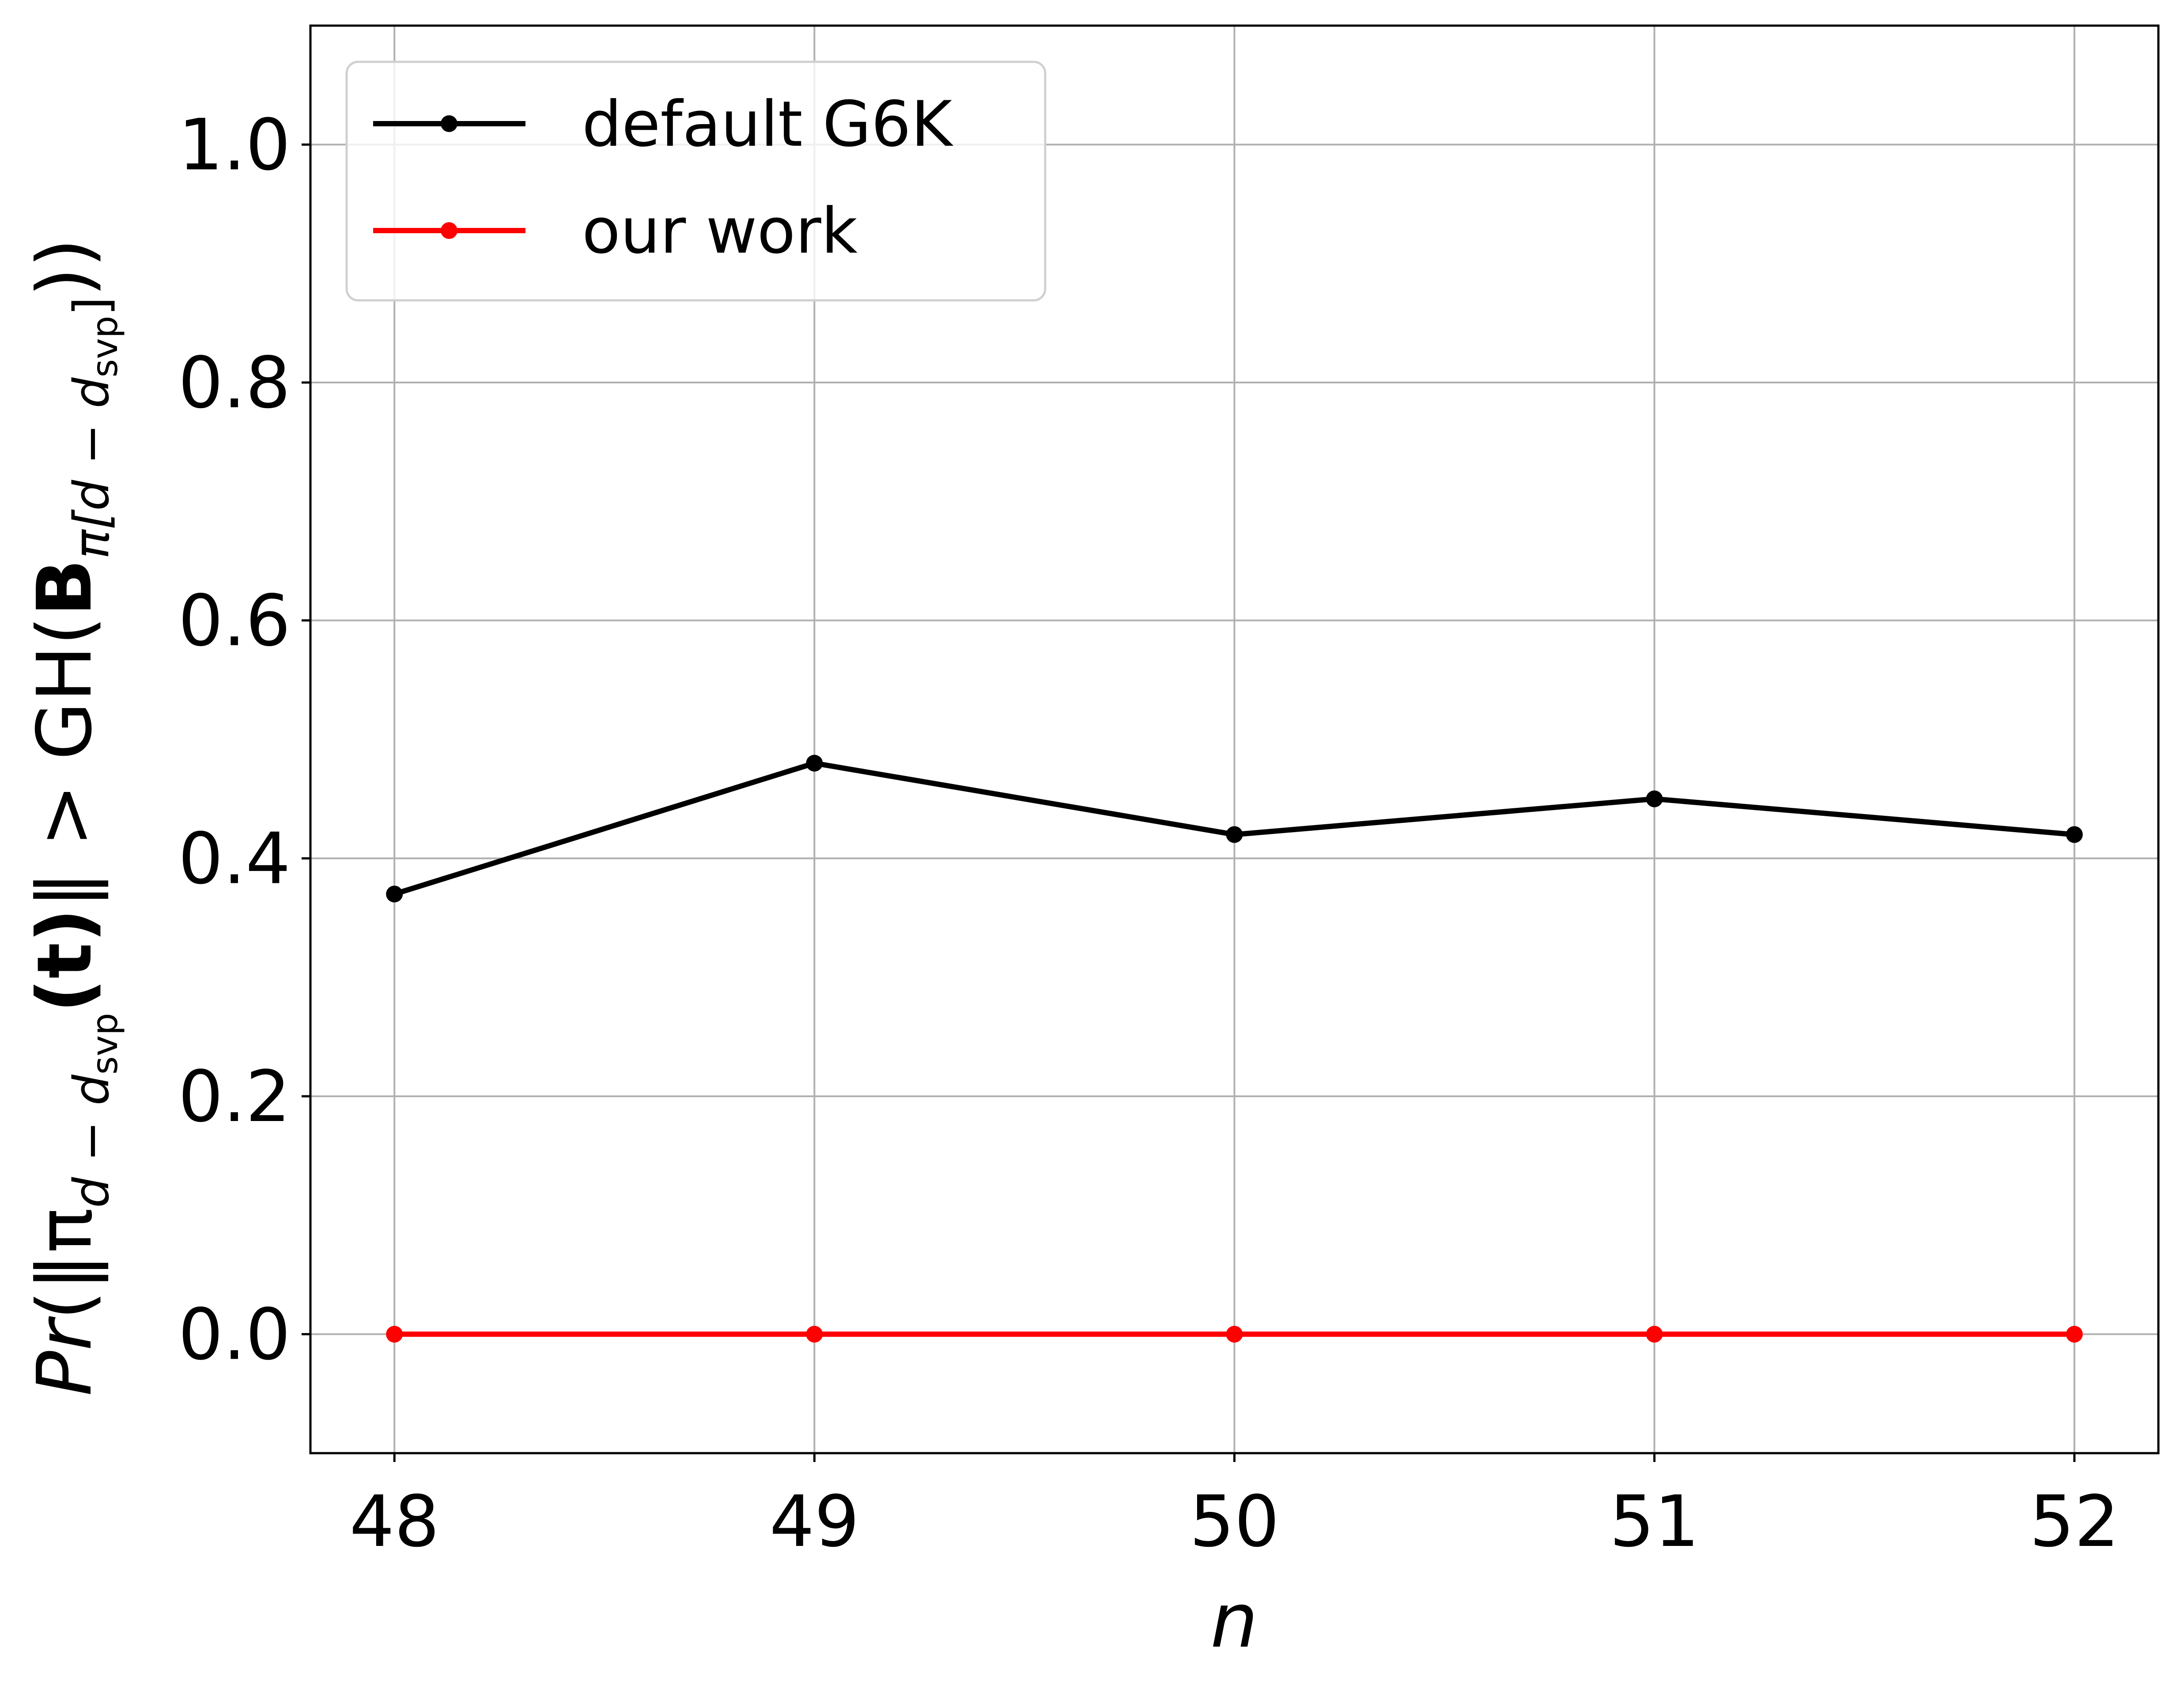 The width and height of the screenshot is (2184, 1693). Describe the element at coordinates (234, 620) in the screenshot. I see `y-tick-label: 0.6` at that location.